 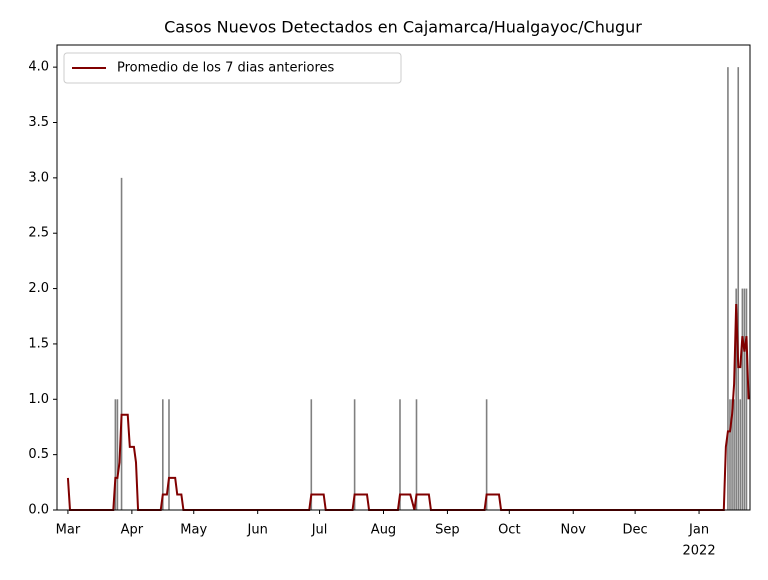 What do you see at coordinates (447, 530) in the screenshot?
I see `x-tick-label: Sep` at bounding box center [447, 530].